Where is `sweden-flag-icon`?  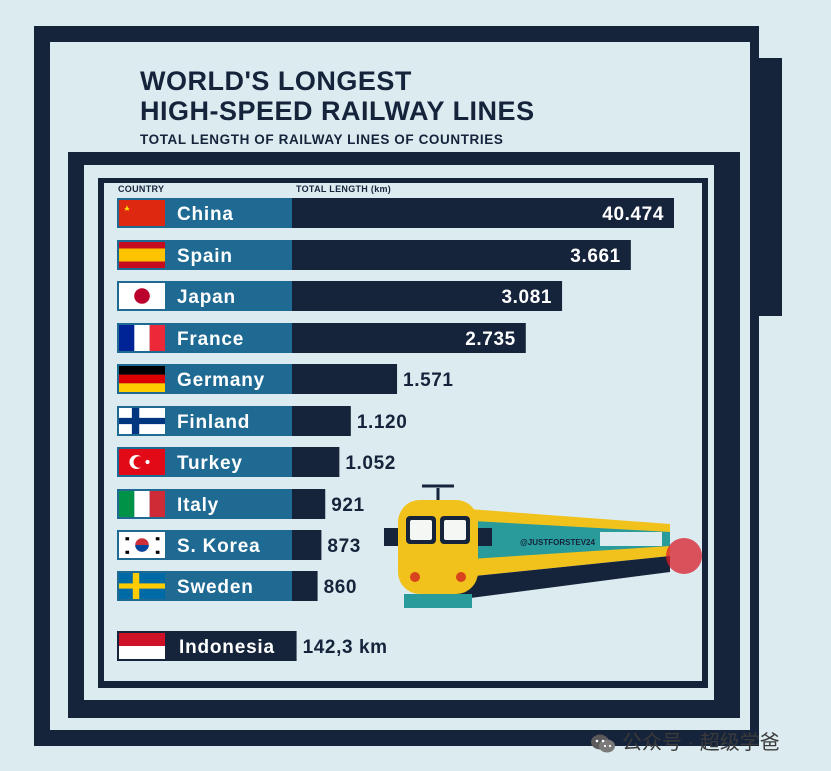
sweden-flag-icon is located at coordinates (142, 586).